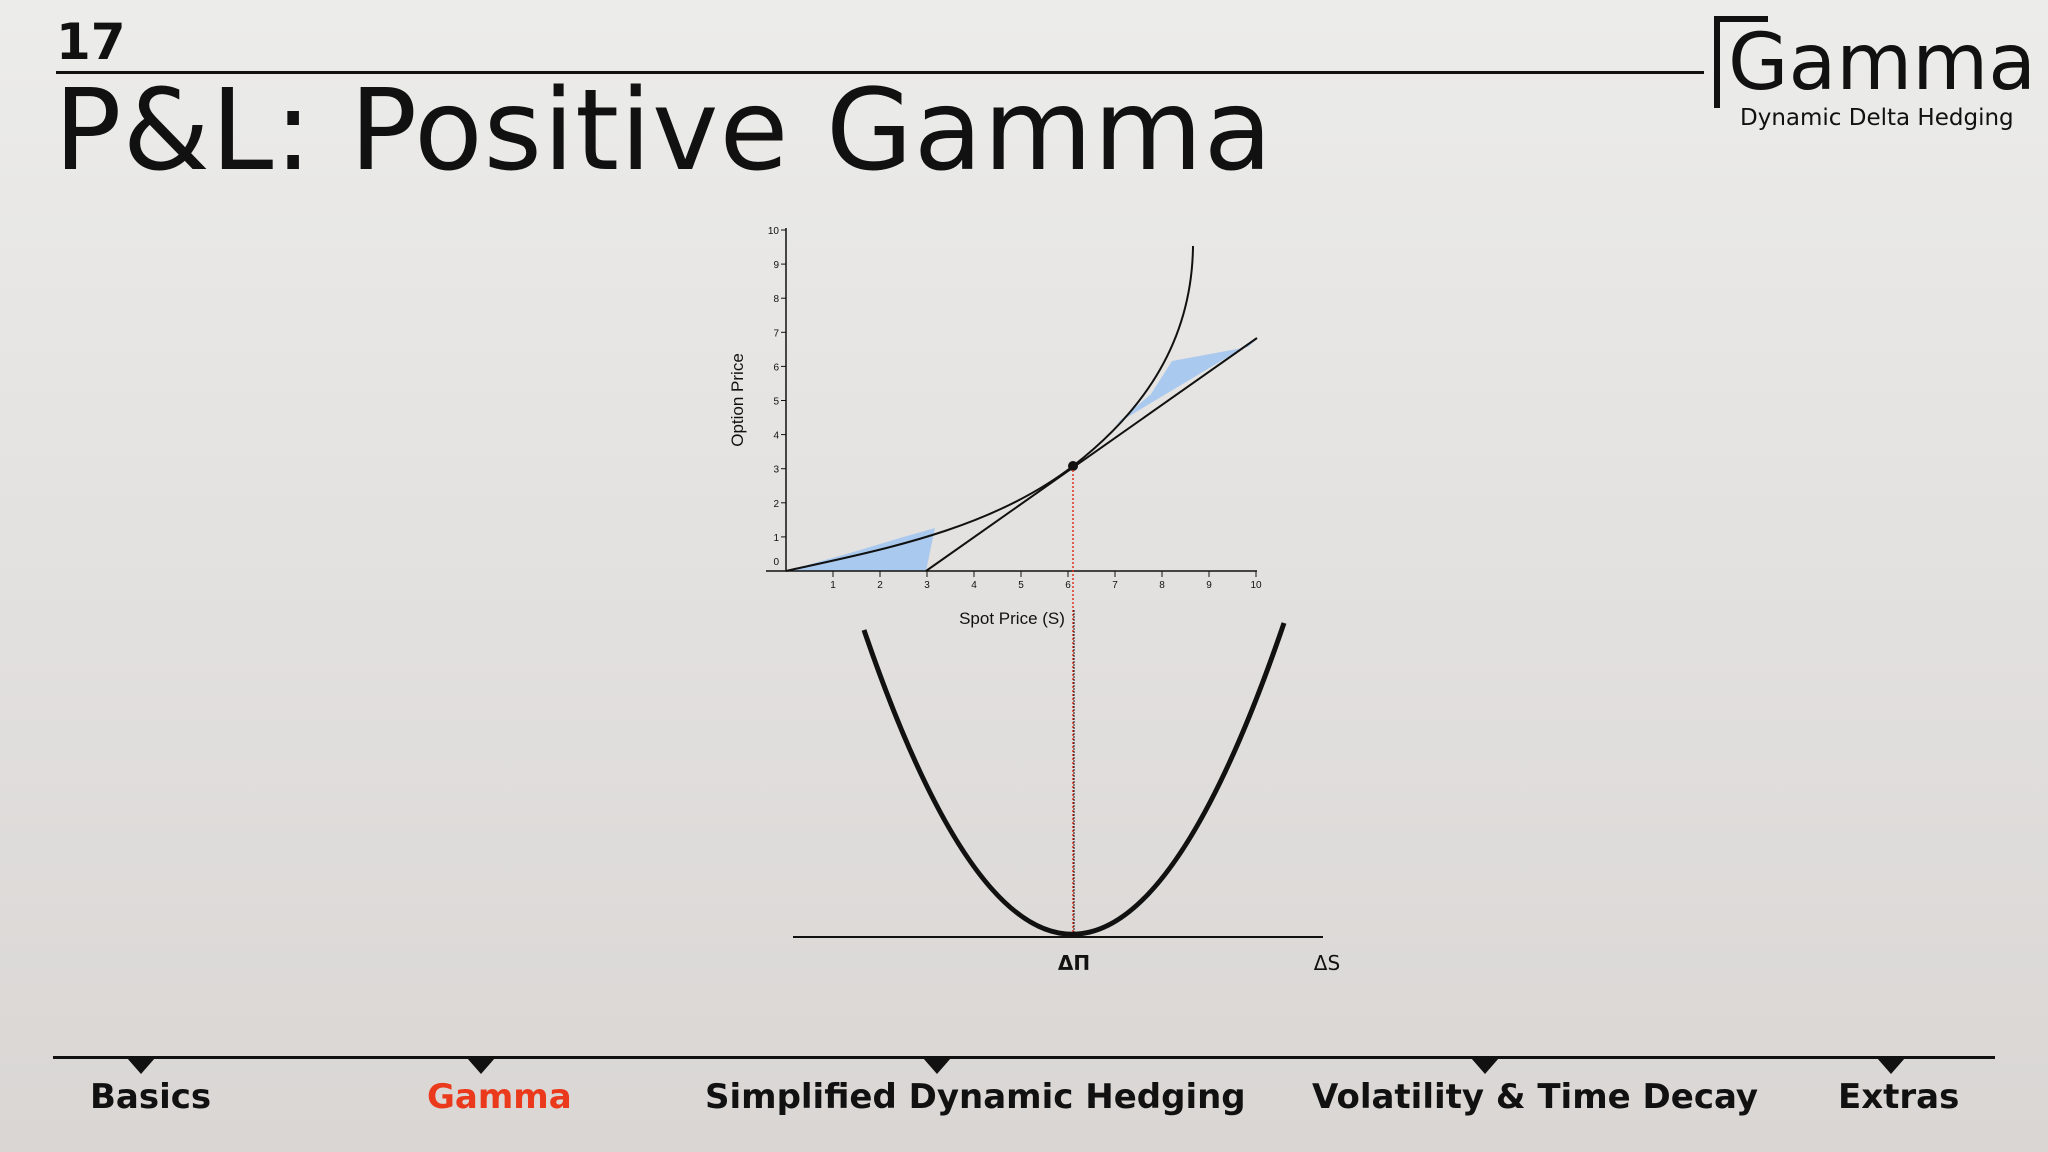  I want to click on x-tick-labels: 1 2 3 4 5 6 7 8 9 10, so click(1046, 585).